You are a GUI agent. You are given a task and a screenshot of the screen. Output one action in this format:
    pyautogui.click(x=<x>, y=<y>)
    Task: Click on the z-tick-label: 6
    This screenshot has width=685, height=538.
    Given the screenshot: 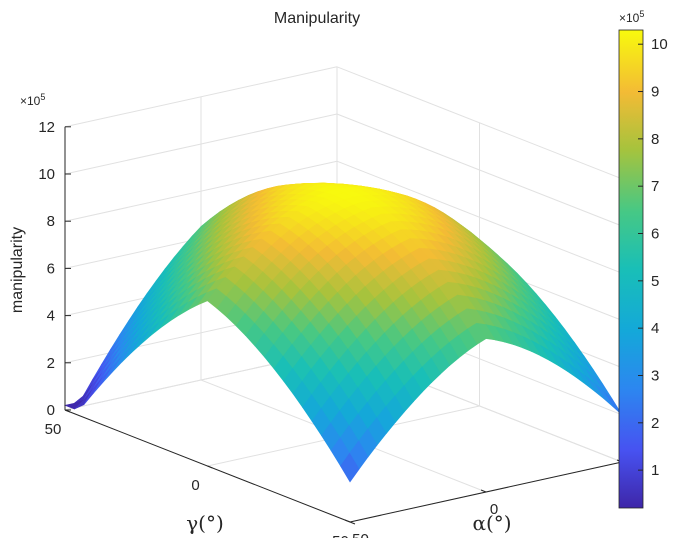 What is the action you would take?
    pyautogui.click(x=51, y=268)
    